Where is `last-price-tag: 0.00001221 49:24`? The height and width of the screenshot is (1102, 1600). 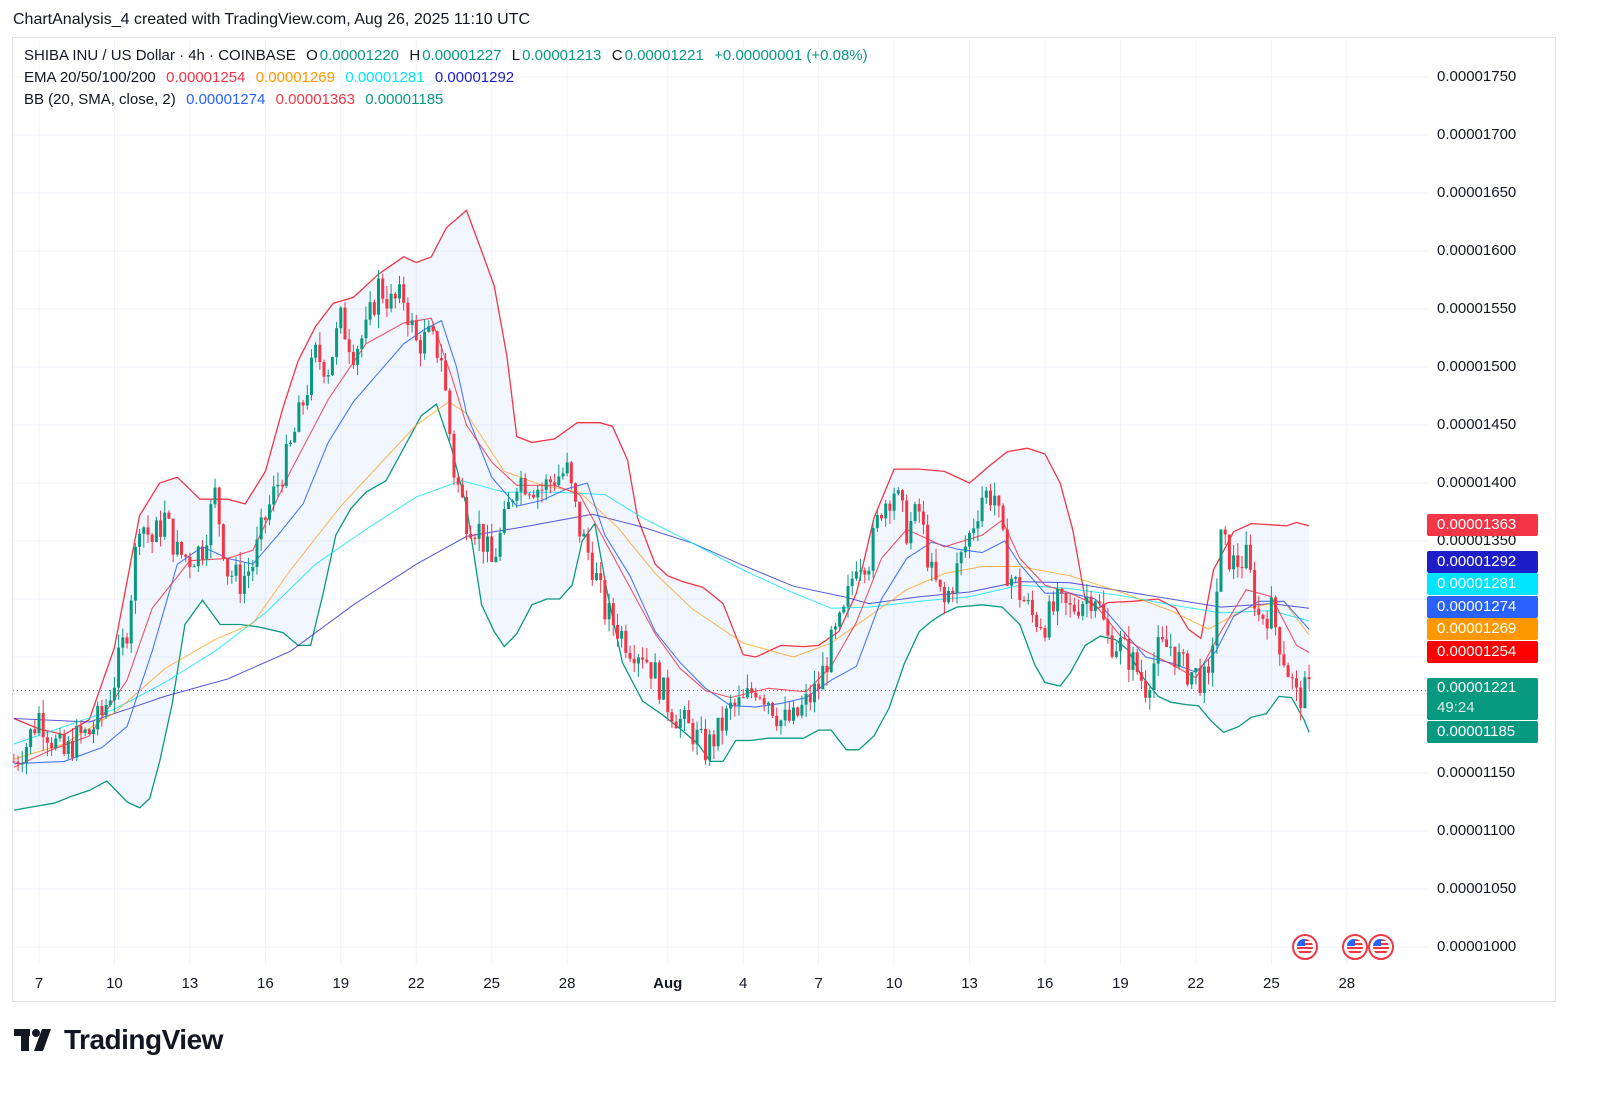 last-price-tag: 0.00001221 49:24 is located at coordinates (1482, 699).